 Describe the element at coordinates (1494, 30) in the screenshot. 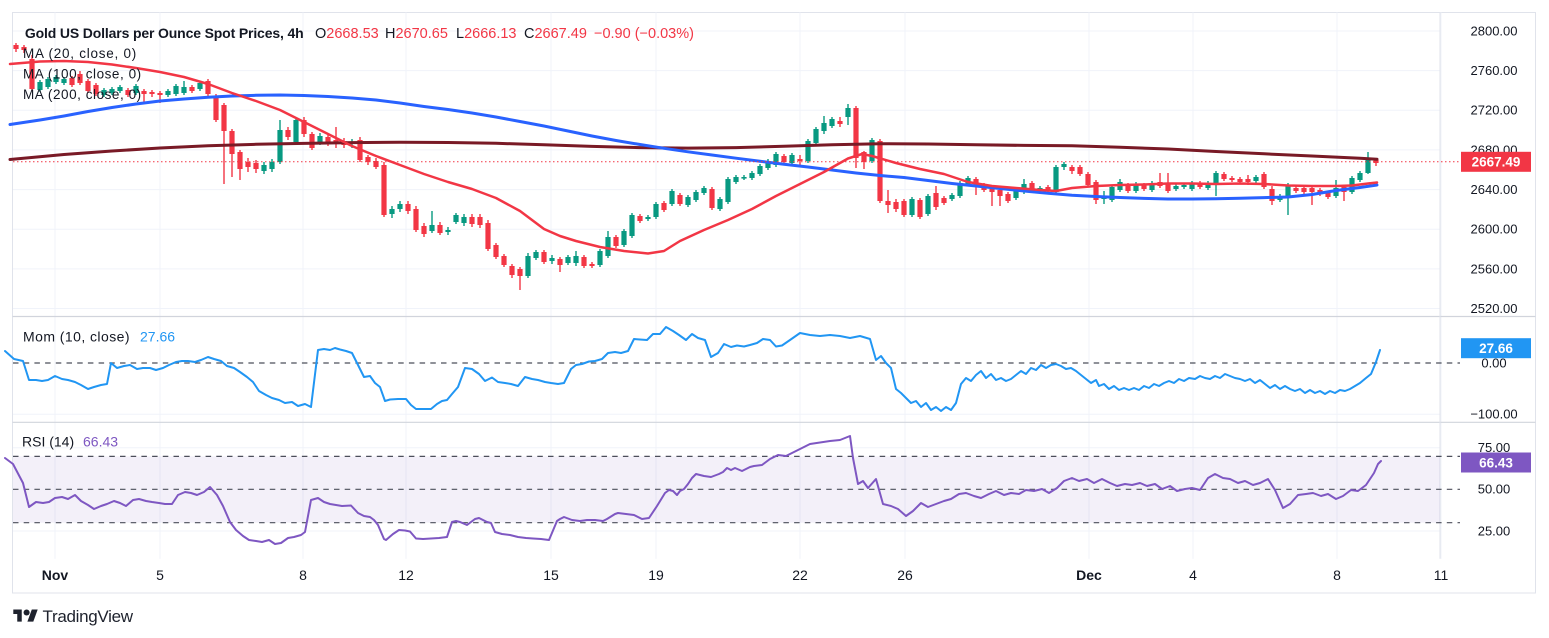

I see `svg-text: 2800.00` at that location.